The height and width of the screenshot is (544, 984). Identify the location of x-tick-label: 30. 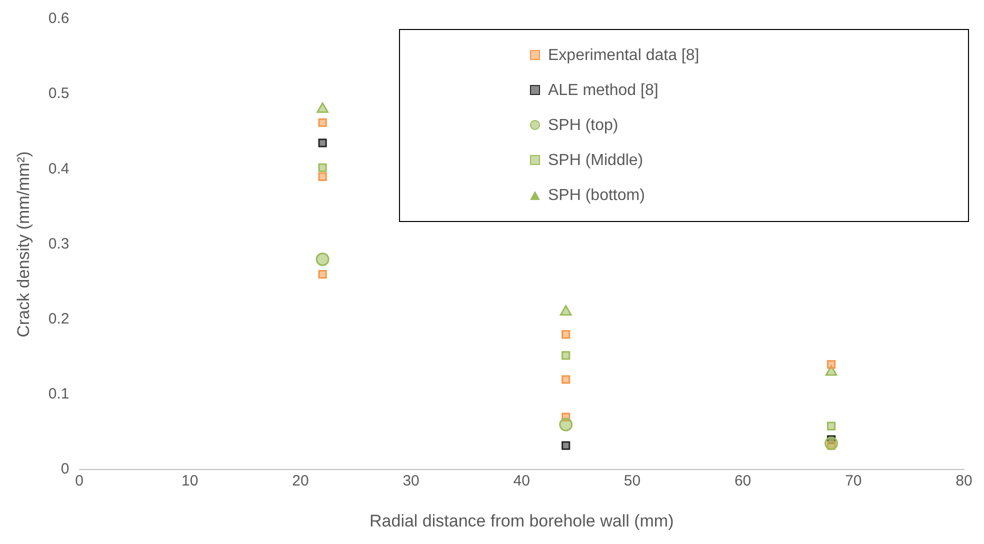
(411, 481).